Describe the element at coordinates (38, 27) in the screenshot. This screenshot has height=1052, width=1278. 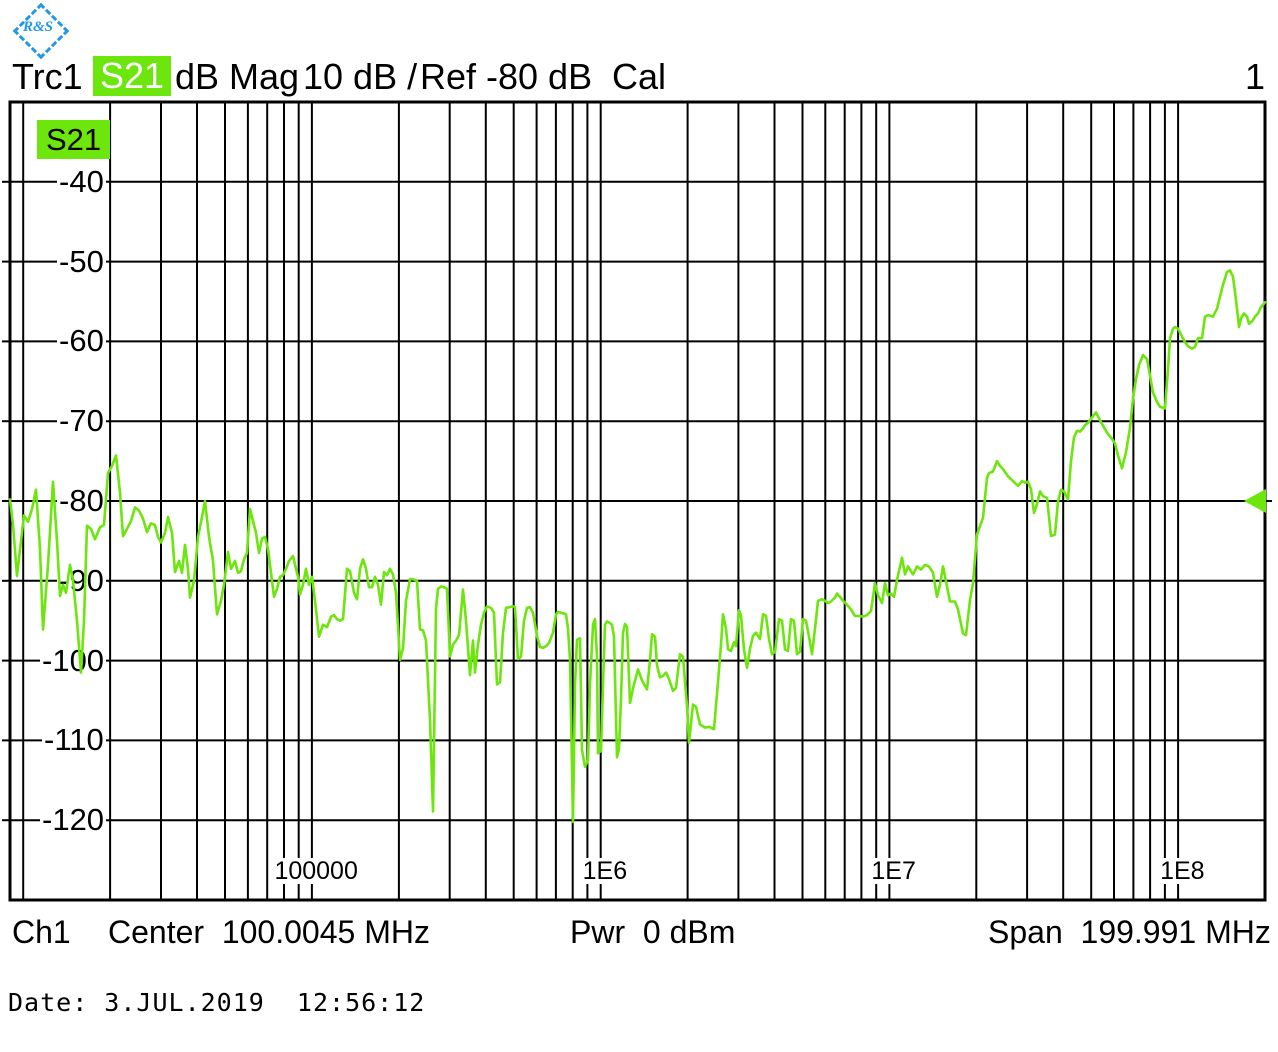
I see `logo-text: R&S` at that location.